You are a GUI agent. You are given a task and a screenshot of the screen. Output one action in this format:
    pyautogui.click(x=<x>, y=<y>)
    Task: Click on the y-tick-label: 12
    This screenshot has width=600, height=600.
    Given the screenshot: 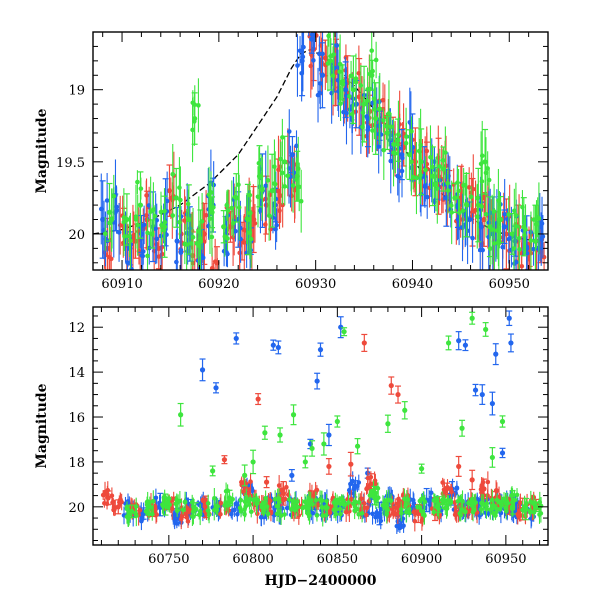 What is the action you would take?
    pyautogui.click(x=76, y=328)
    